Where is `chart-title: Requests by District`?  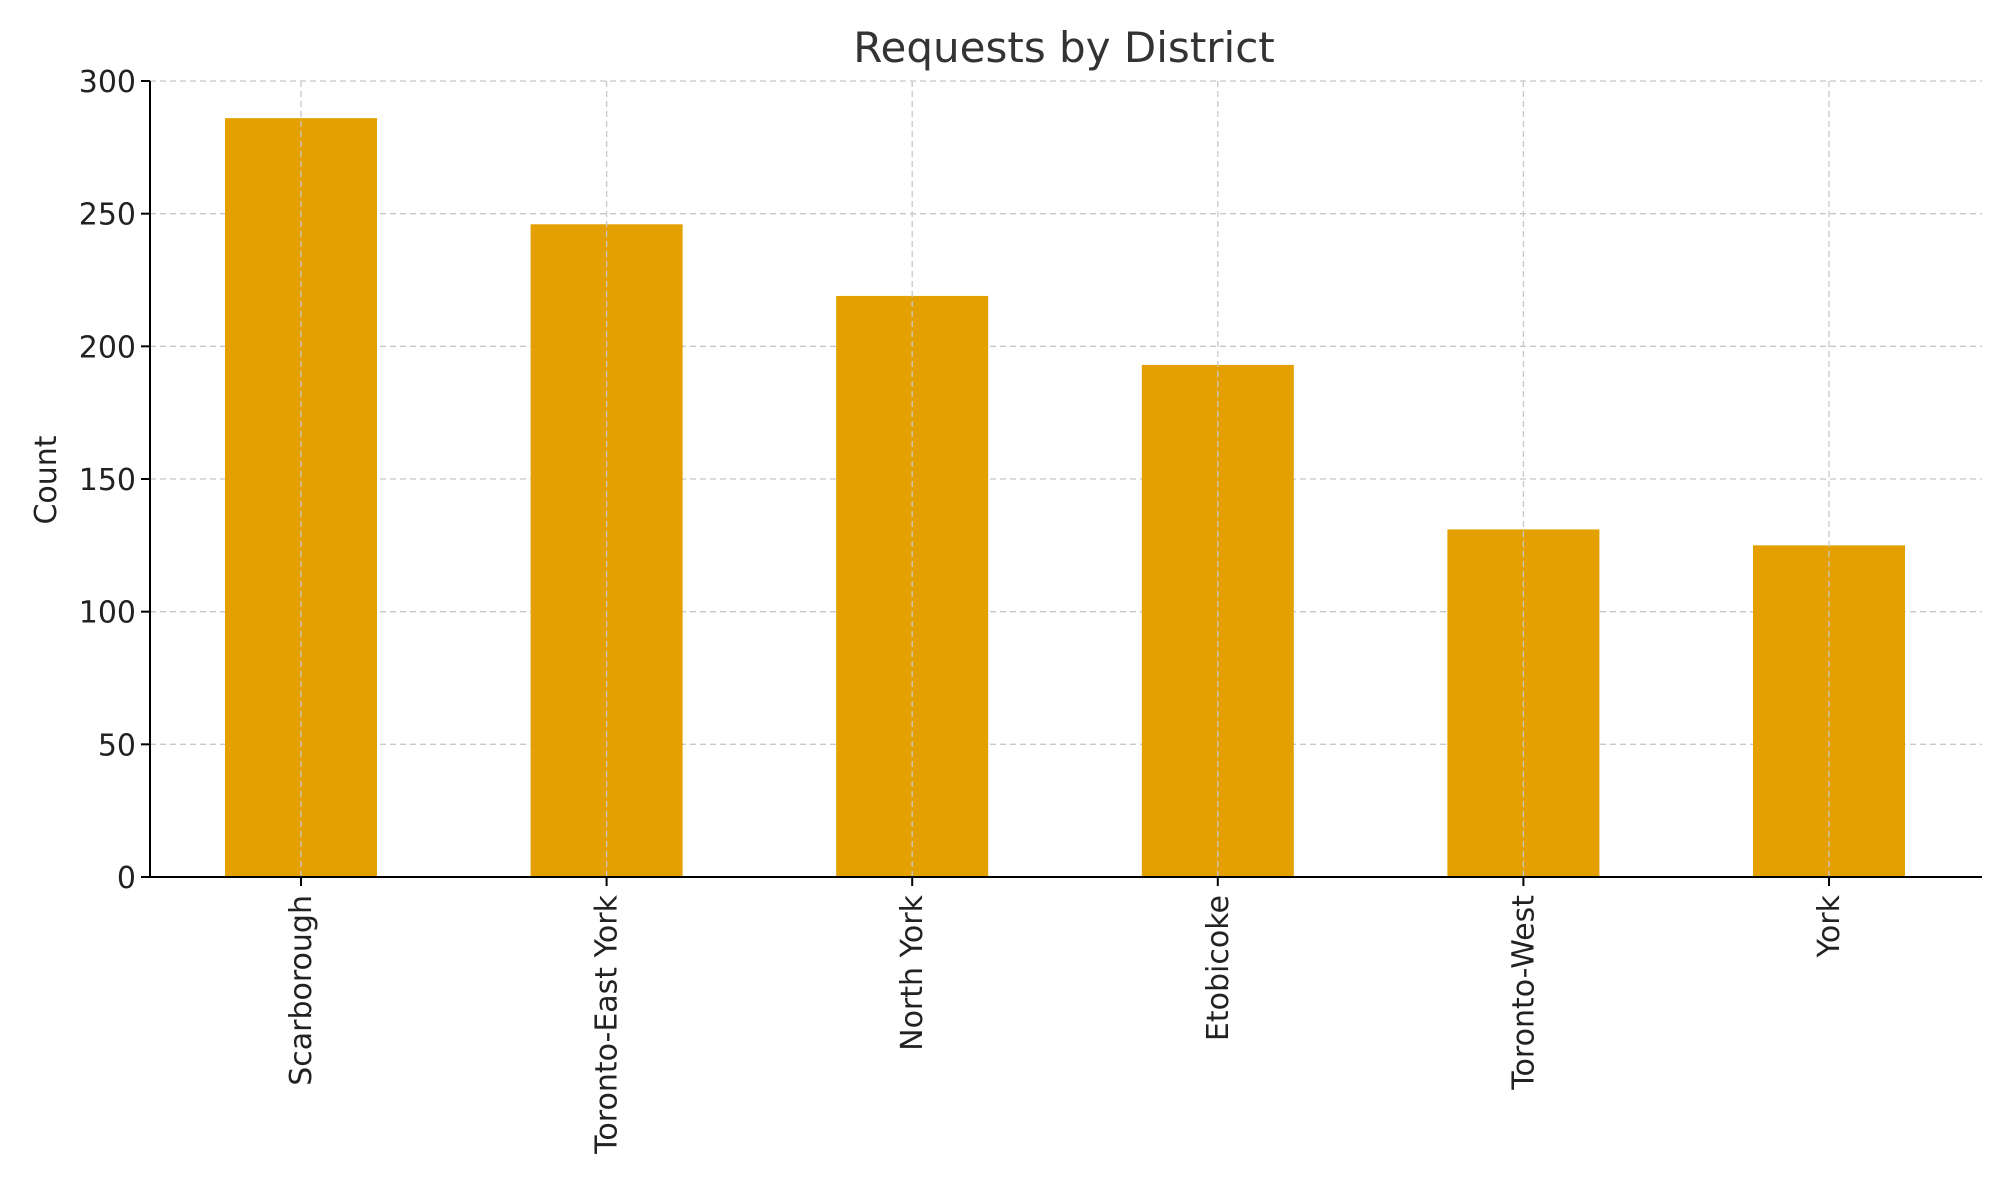
chart-title: Requests by District is located at coordinates (1064, 47).